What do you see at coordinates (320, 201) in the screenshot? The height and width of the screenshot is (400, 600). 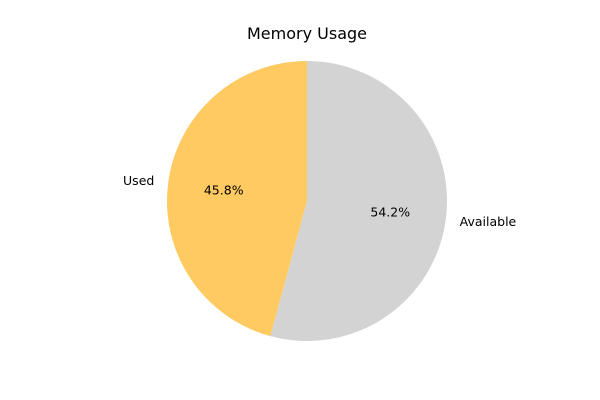 I see `labels-layer: Used 45.8% Available 54.2%` at bounding box center [320, 201].